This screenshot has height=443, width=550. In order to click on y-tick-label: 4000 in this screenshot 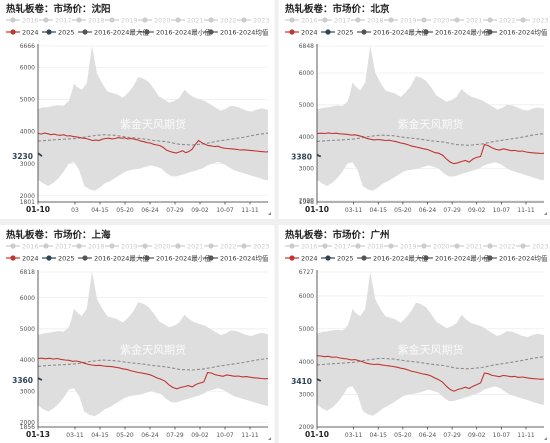, I will do `click(27, 360)`.